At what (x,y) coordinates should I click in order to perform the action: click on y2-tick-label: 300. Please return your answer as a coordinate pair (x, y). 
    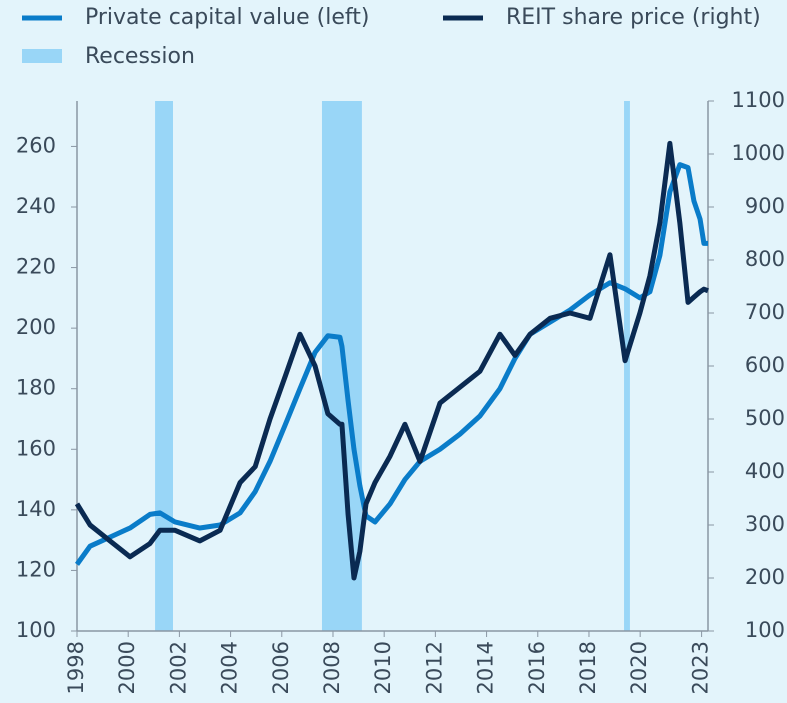
    Looking at the image, I should click on (765, 524).